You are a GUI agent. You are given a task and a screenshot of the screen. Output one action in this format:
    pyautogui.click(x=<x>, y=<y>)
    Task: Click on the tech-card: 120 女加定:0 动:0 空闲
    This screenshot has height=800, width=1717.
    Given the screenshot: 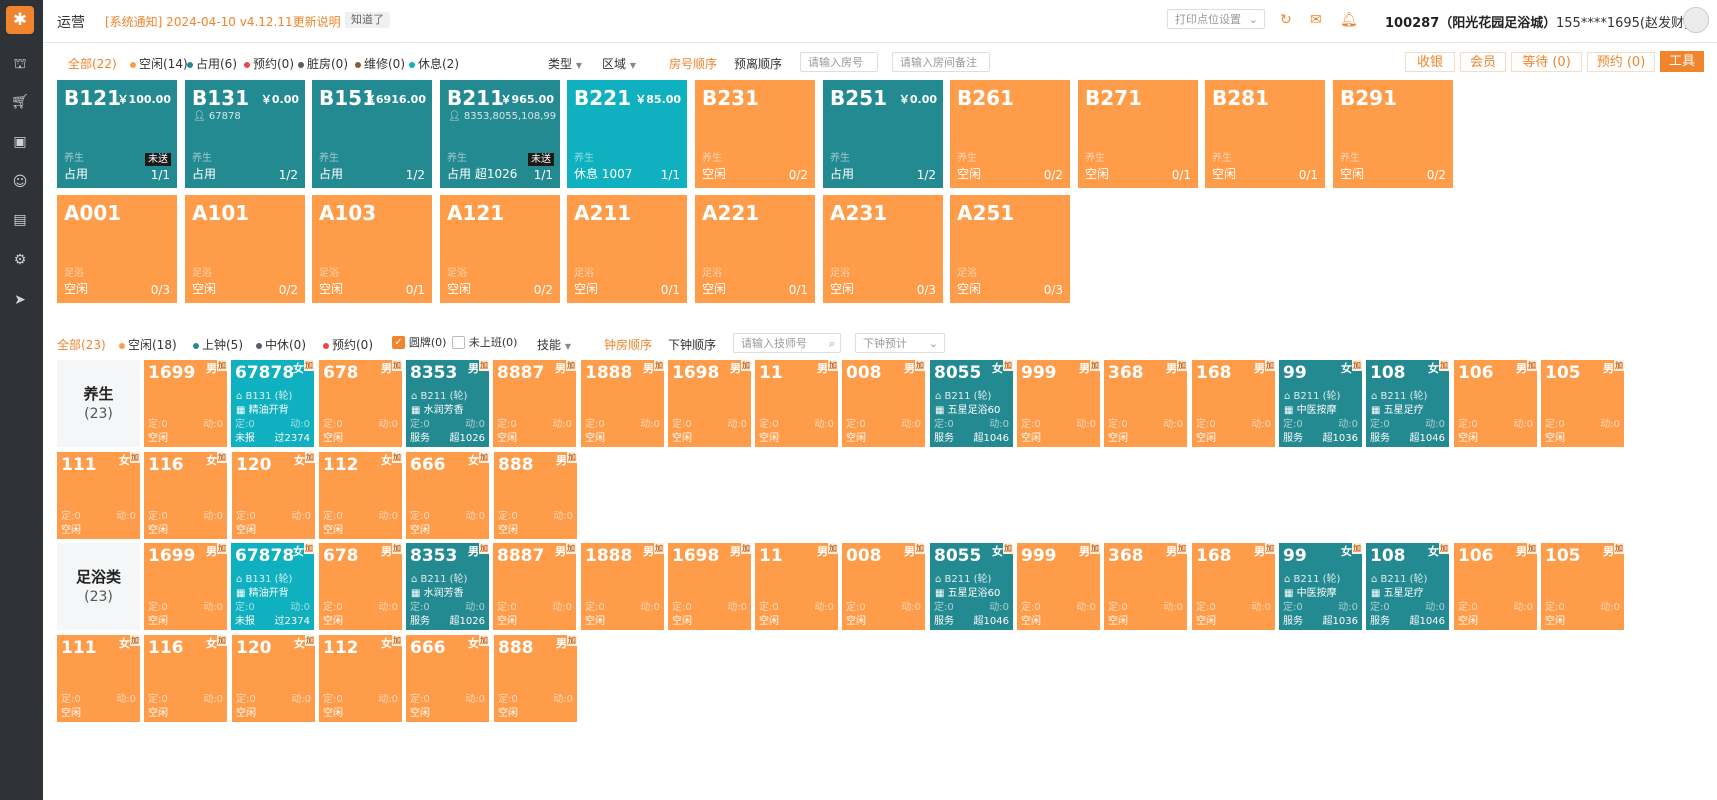 What is the action you would take?
    pyautogui.click(x=273, y=678)
    